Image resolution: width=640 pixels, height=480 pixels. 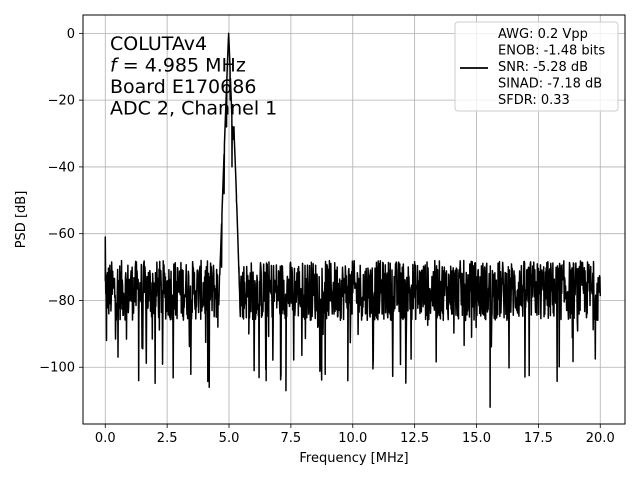 I want to click on legend-box, so click(x=536, y=66).